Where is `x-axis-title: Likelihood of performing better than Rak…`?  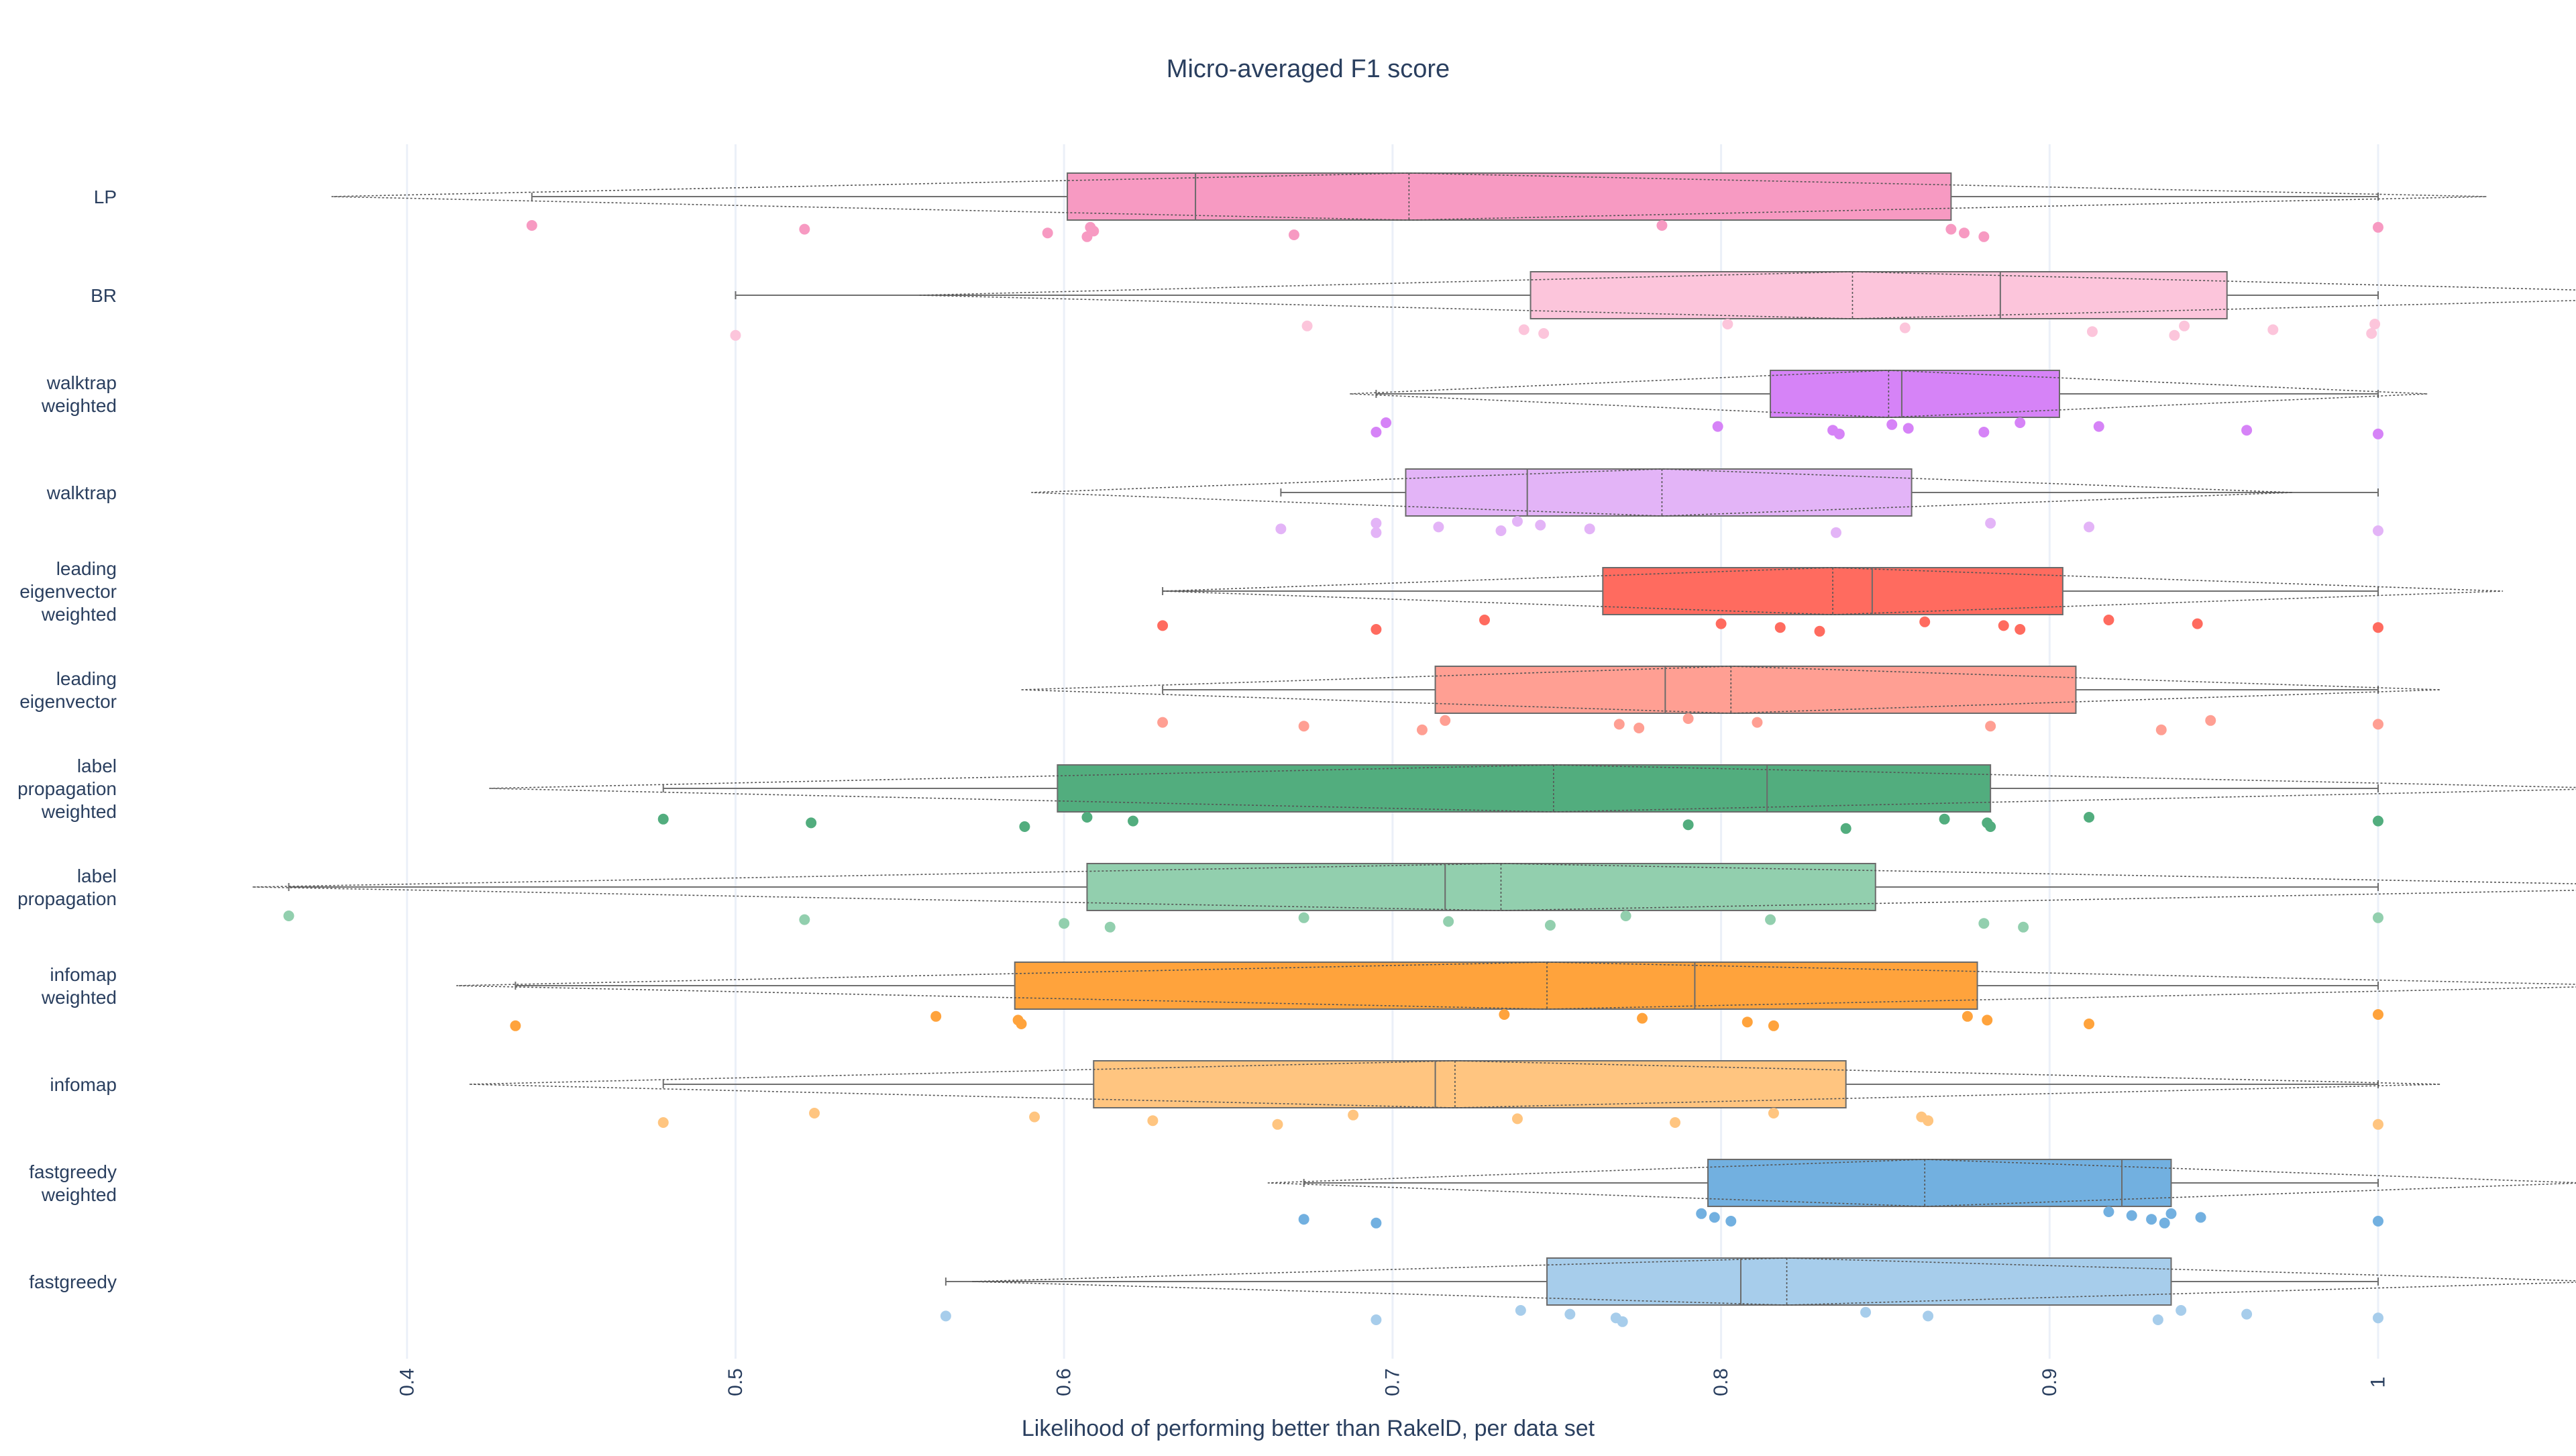
x-axis-title: Likelihood of performing better than Rak… is located at coordinates (1308, 1429).